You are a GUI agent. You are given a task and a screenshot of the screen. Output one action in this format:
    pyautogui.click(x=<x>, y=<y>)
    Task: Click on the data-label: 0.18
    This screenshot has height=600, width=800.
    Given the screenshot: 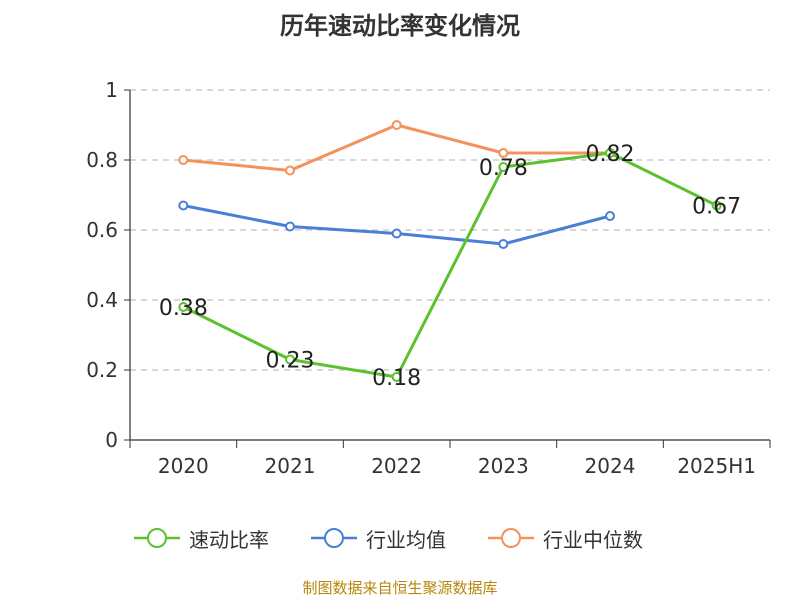 What is the action you would take?
    pyautogui.click(x=396, y=378)
    